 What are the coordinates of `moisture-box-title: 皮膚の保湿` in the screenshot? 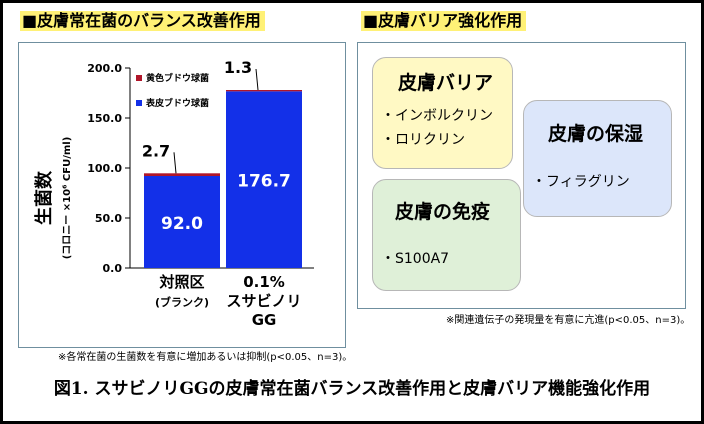 It's located at (596, 134).